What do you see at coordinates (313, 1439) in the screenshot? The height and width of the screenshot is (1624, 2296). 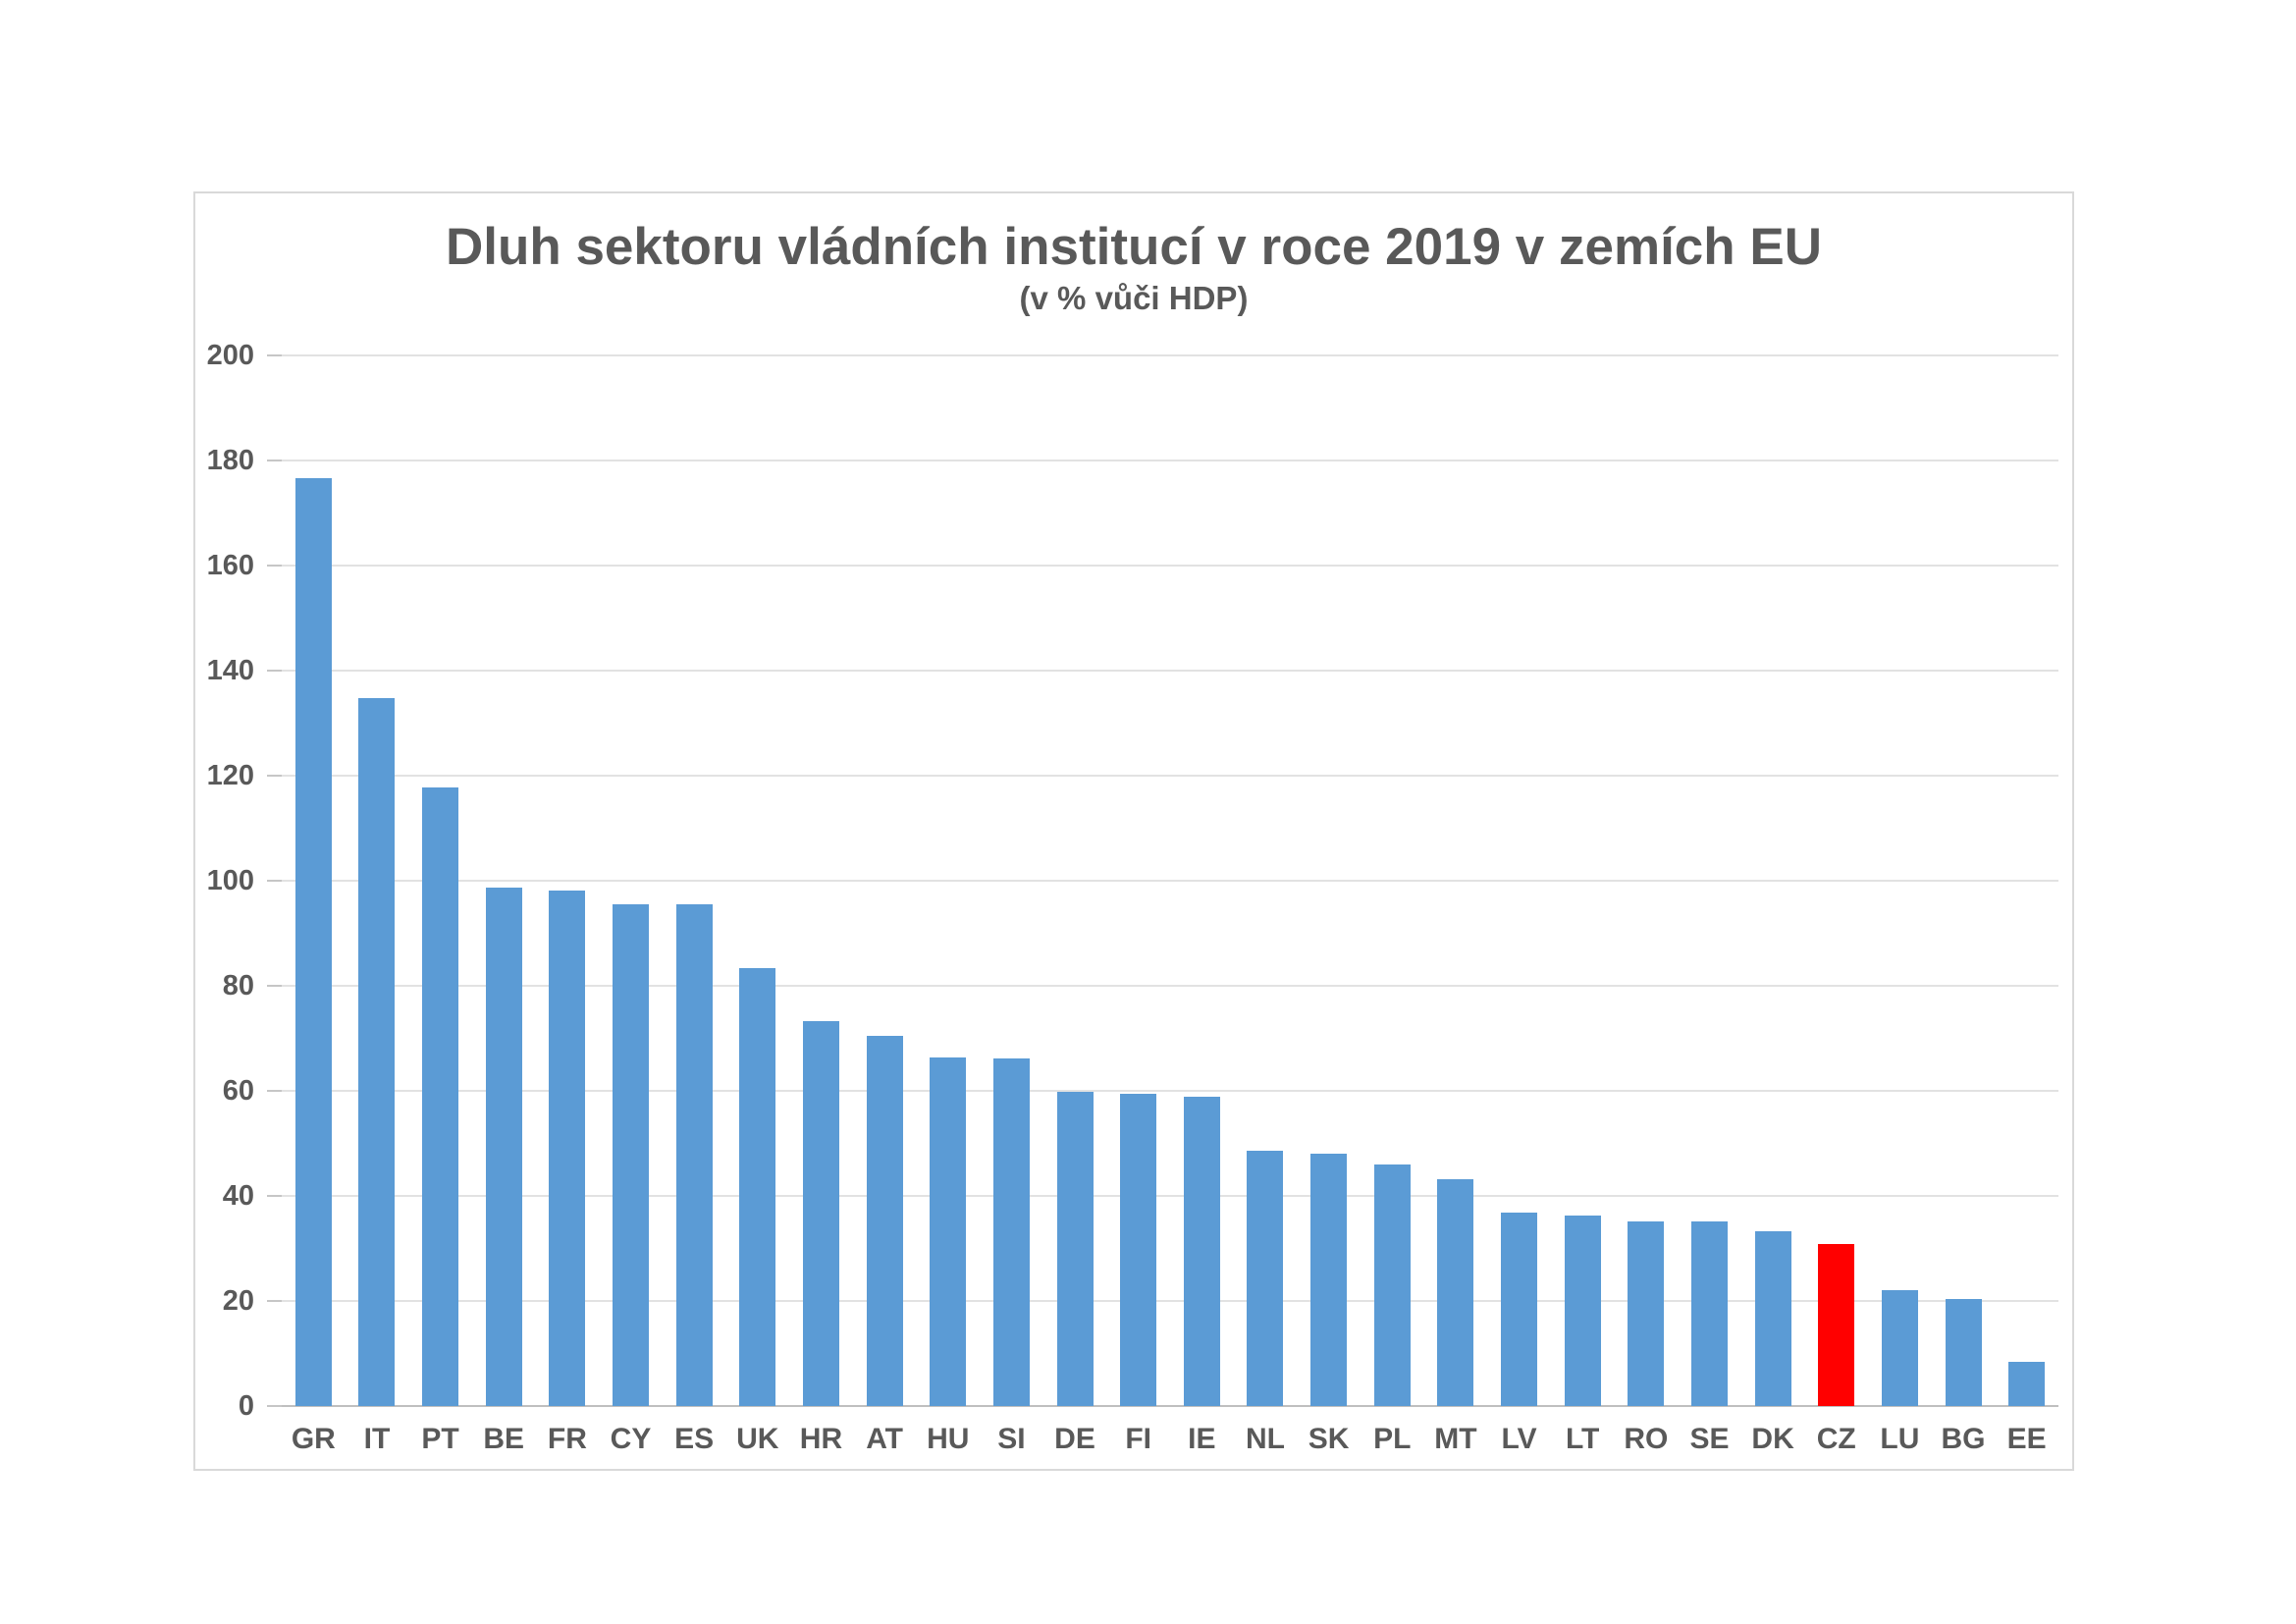 I see `x-axis-label-gr: GR` at bounding box center [313, 1439].